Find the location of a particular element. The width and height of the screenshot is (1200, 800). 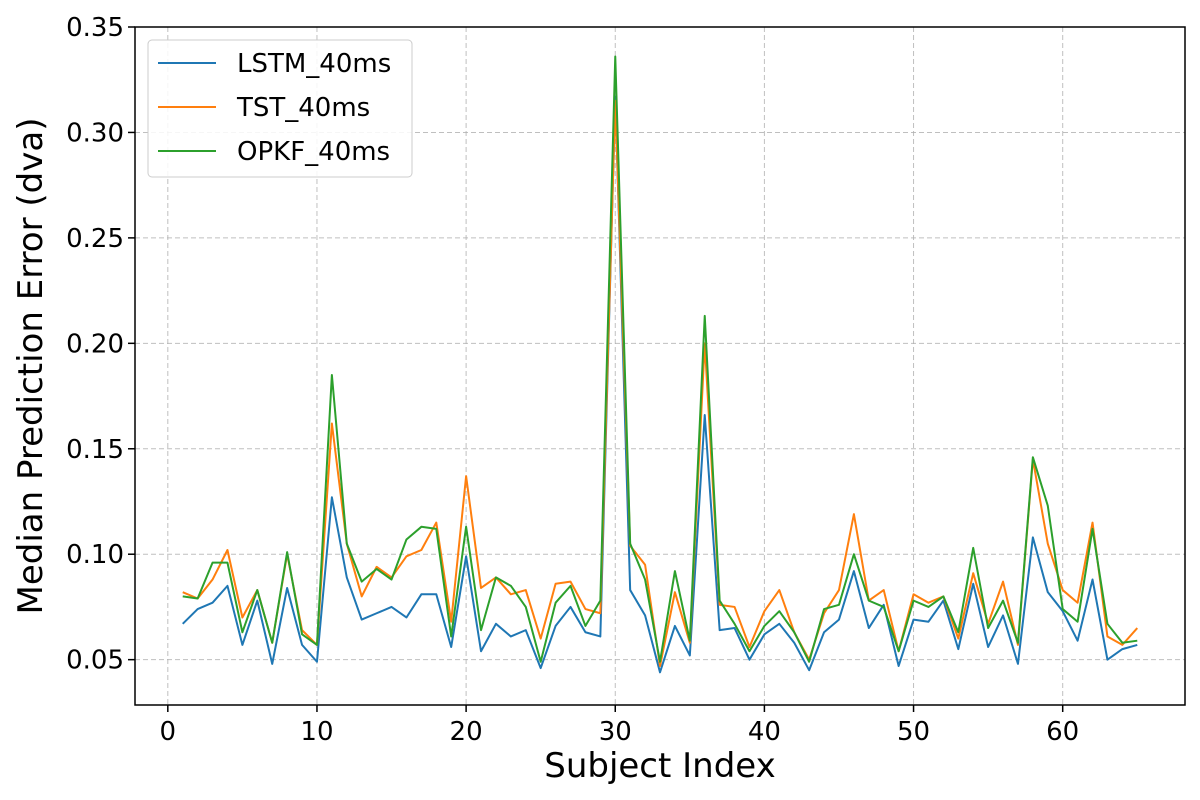

y-tick-label: 0.15 is located at coordinates (95, 450).